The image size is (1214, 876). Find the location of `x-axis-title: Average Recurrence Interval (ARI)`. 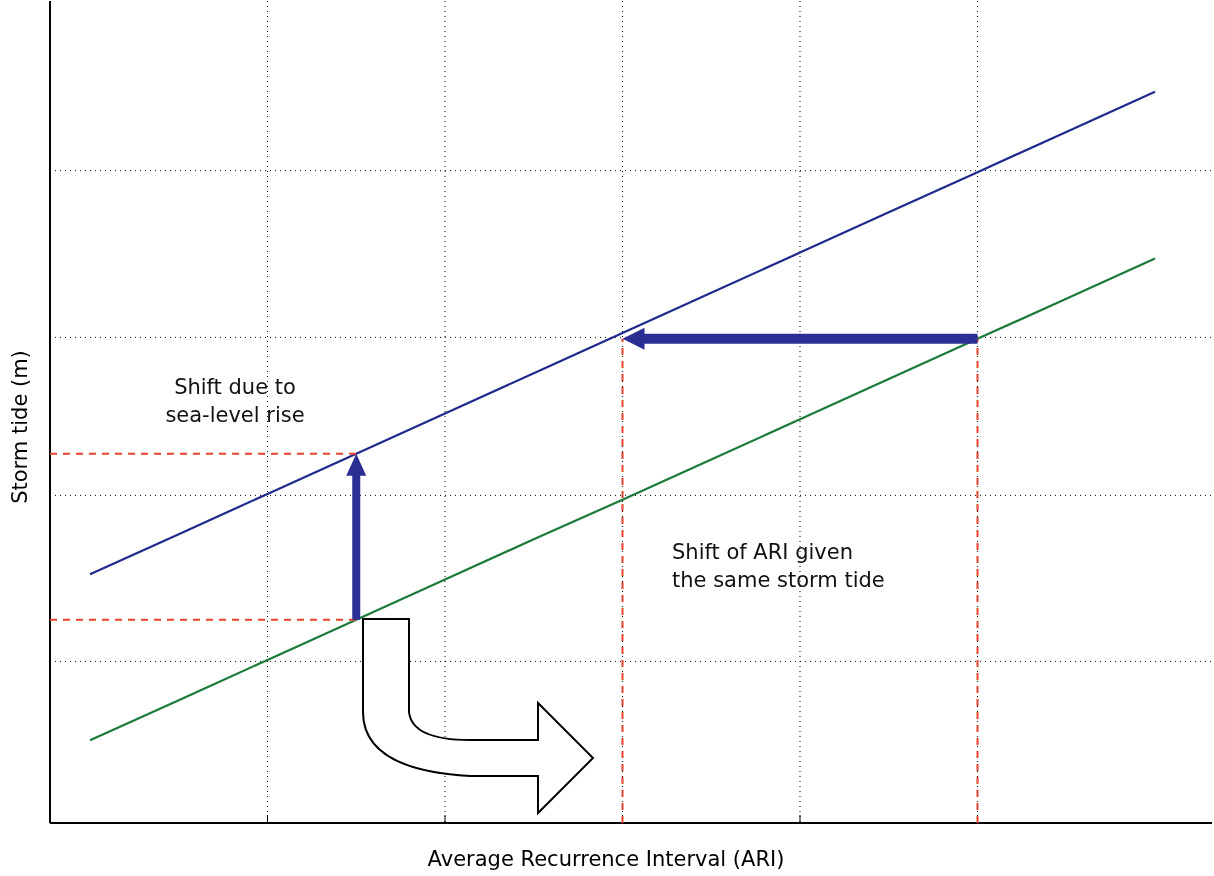

x-axis-title: Average Recurrence Interval (ARI) is located at coordinates (606, 859).